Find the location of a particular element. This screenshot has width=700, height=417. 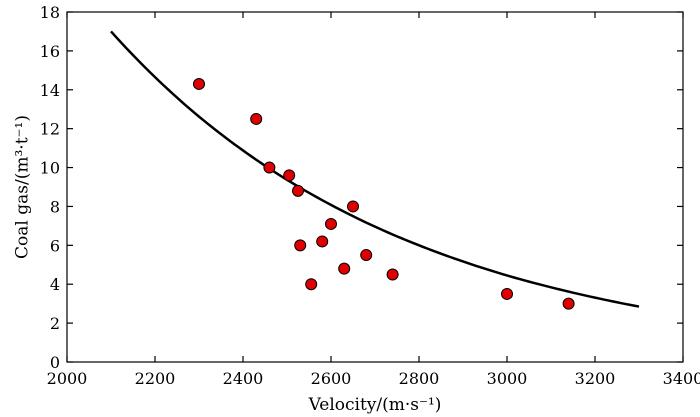

y-tick-label: 10 is located at coordinates (50, 168).